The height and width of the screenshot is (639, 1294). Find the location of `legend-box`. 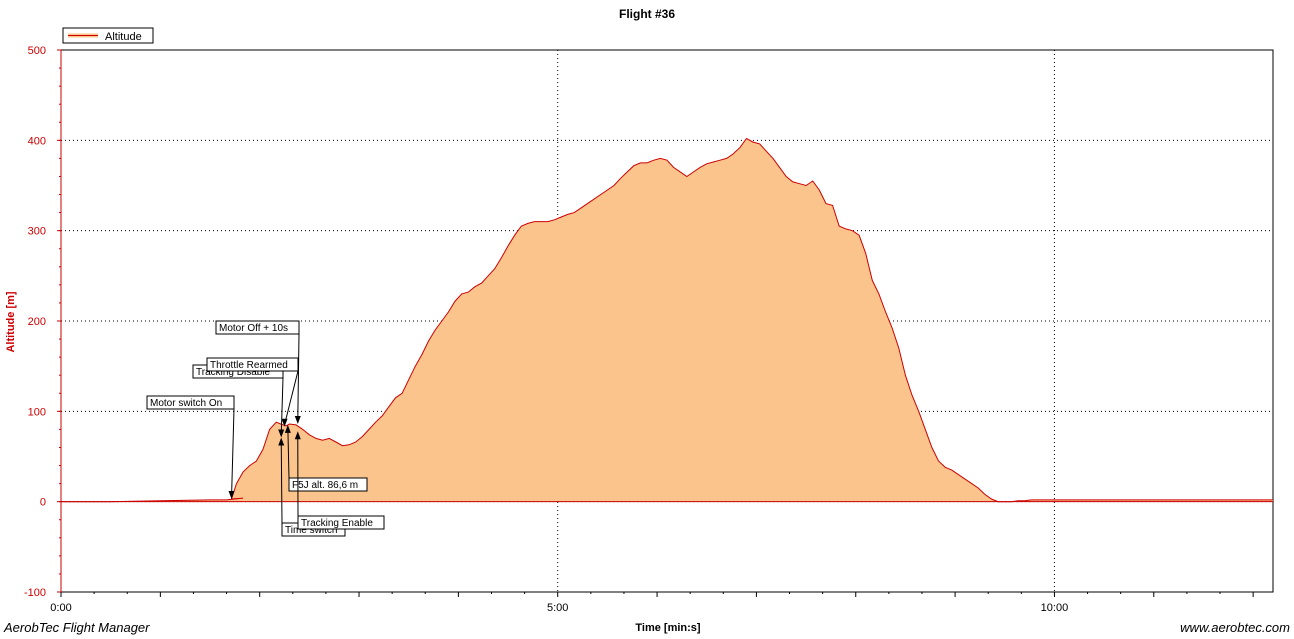

legend-box is located at coordinates (108, 35).